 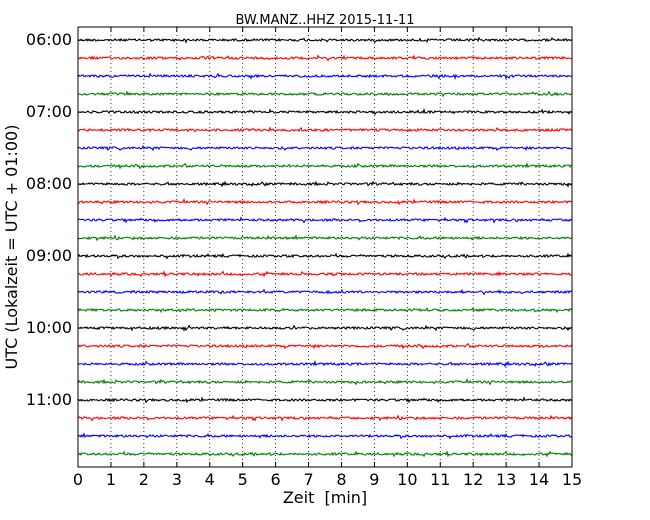 I want to click on y-tick-label: 07:00, so click(x=49, y=111).